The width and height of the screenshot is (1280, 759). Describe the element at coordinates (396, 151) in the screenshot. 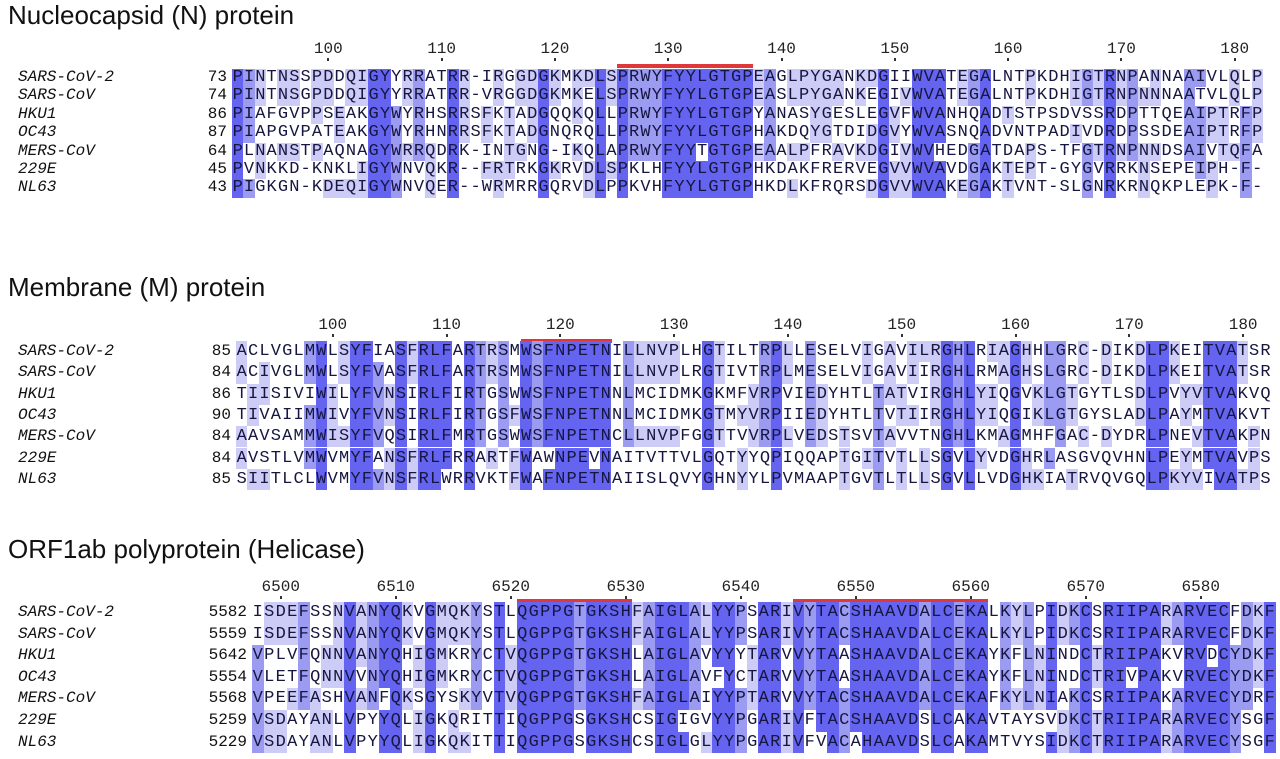

I see `residue: W` at that location.